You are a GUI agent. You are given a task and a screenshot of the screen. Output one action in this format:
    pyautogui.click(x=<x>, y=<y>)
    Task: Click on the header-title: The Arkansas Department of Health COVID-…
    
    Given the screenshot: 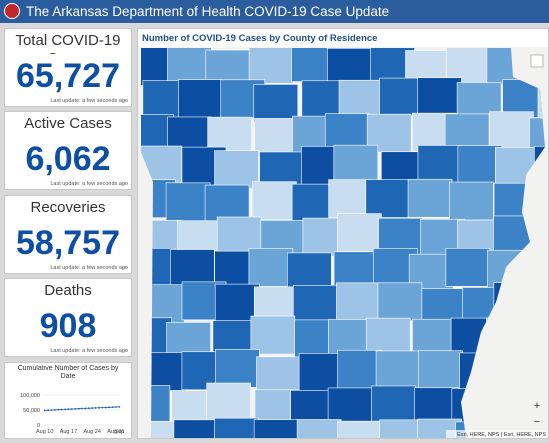 What is the action you would take?
    pyautogui.click(x=208, y=11)
    